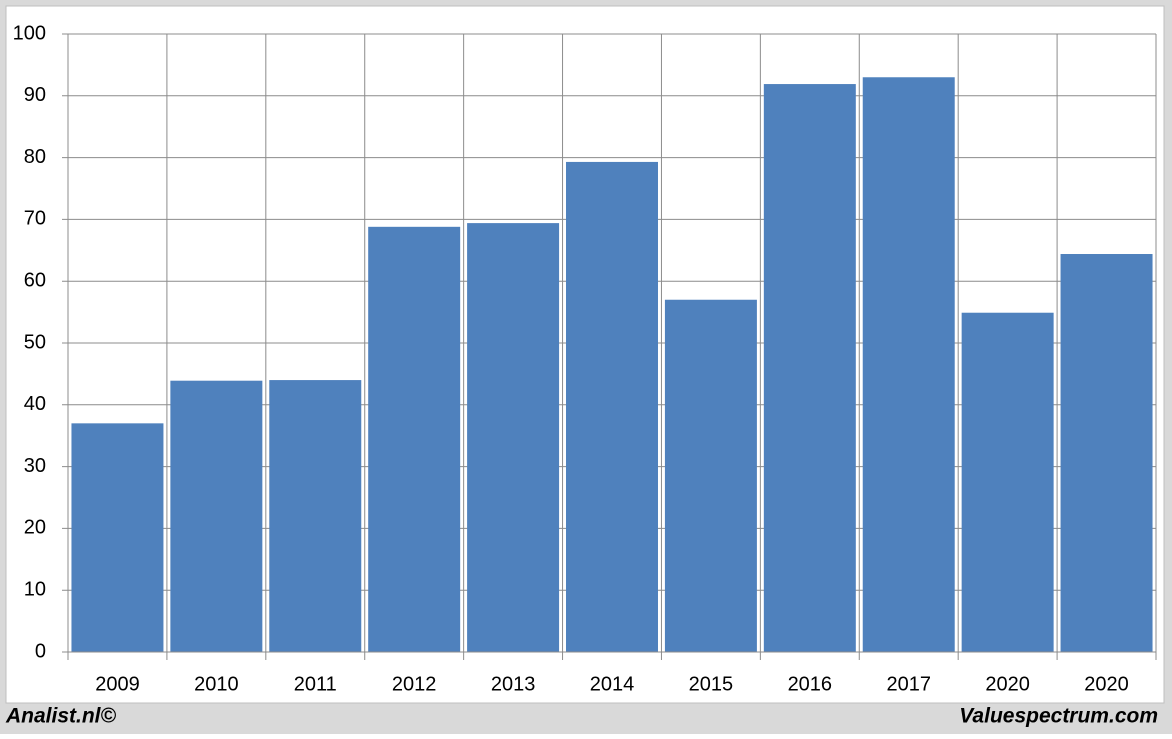 Image resolution: width=1172 pixels, height=739 pixels. Describe the element at coordinates (35, 342) in the screenshot. I see `y-tick-label: 50` at that location.